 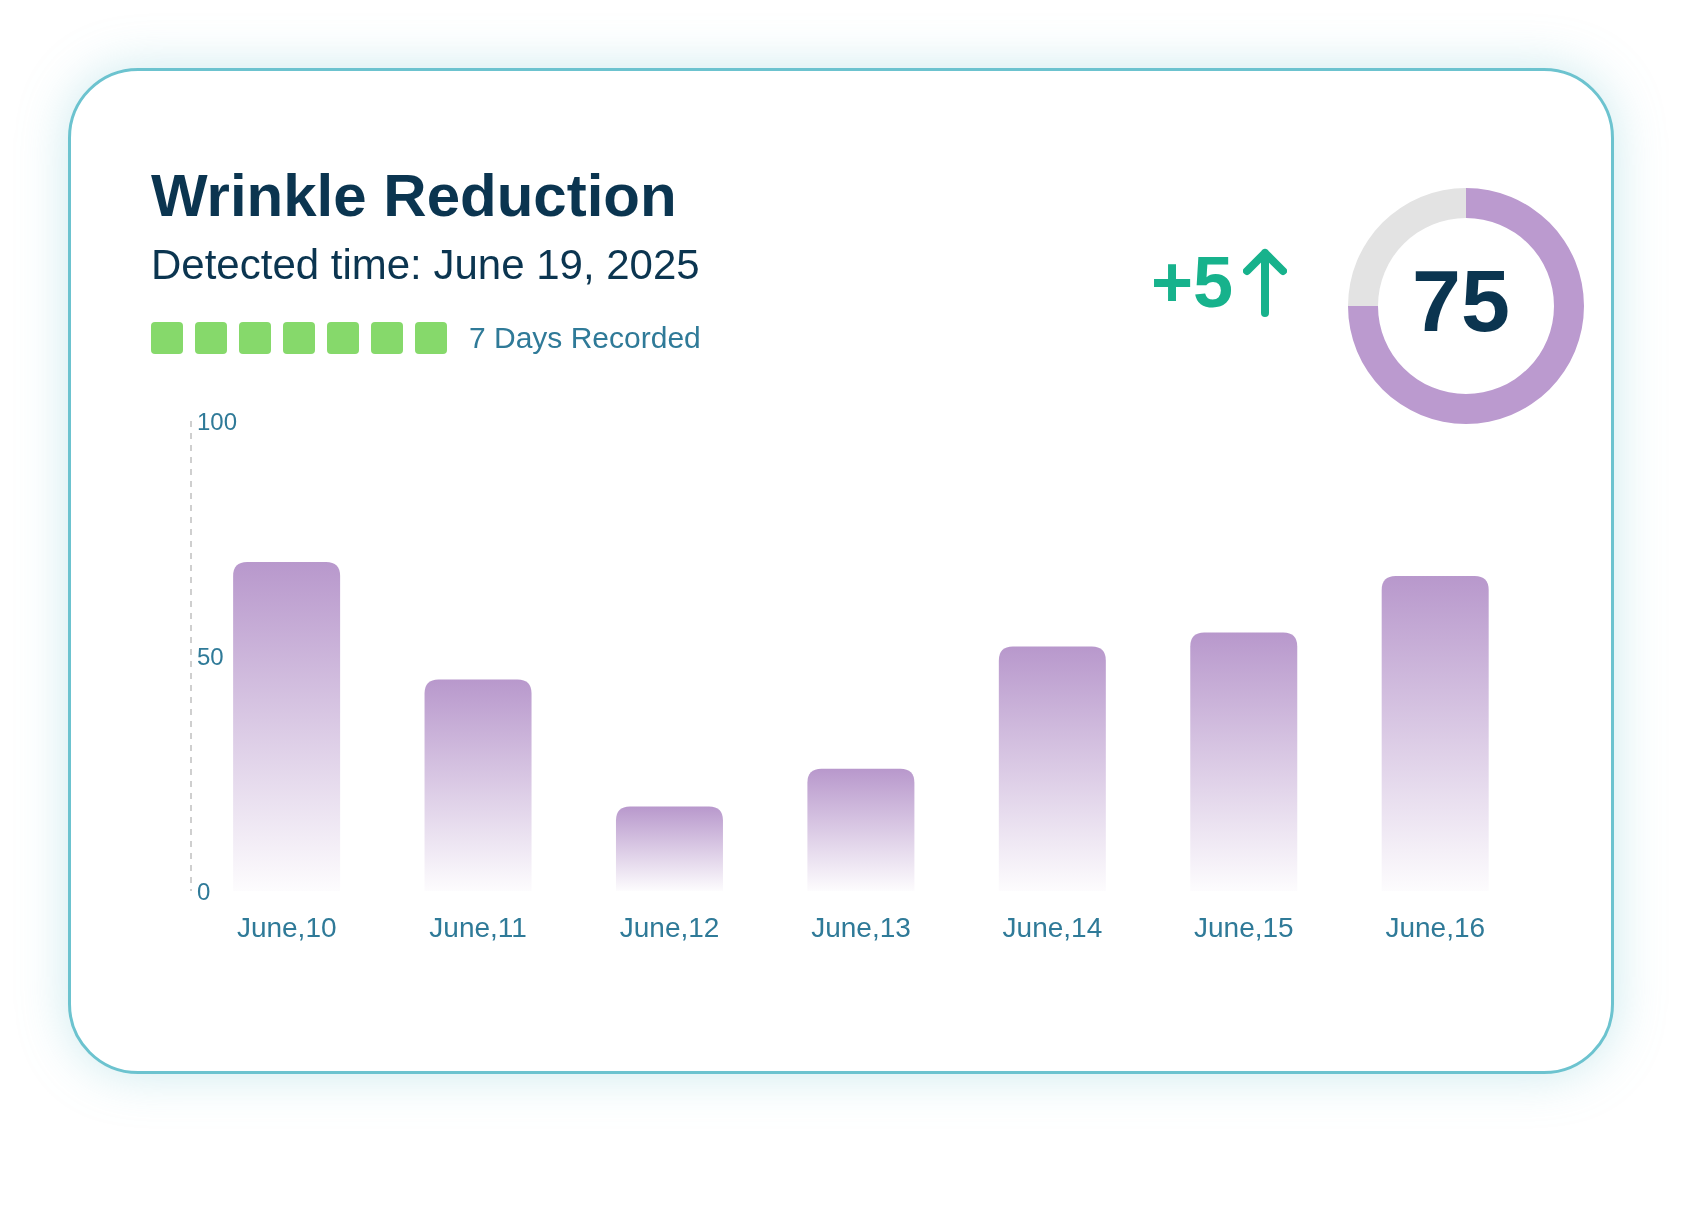 I want to click on text: +5, so click(x=1192, y=282).